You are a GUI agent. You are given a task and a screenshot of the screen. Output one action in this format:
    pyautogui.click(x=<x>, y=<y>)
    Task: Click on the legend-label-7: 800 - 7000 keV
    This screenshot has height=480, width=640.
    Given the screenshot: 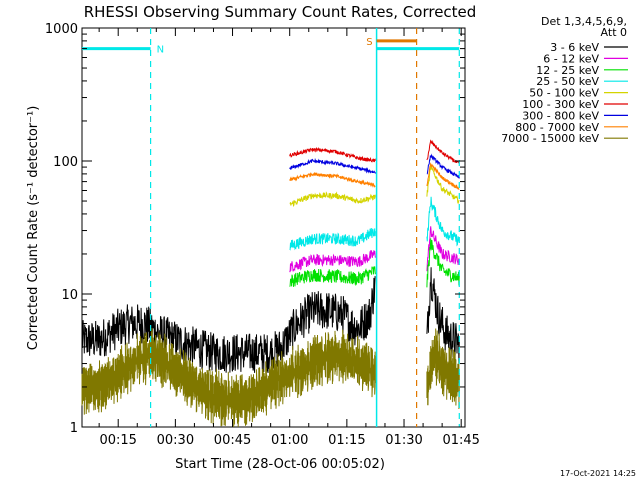 What is the action you would take?
    pyautogui.click(x=557, y=127)
    